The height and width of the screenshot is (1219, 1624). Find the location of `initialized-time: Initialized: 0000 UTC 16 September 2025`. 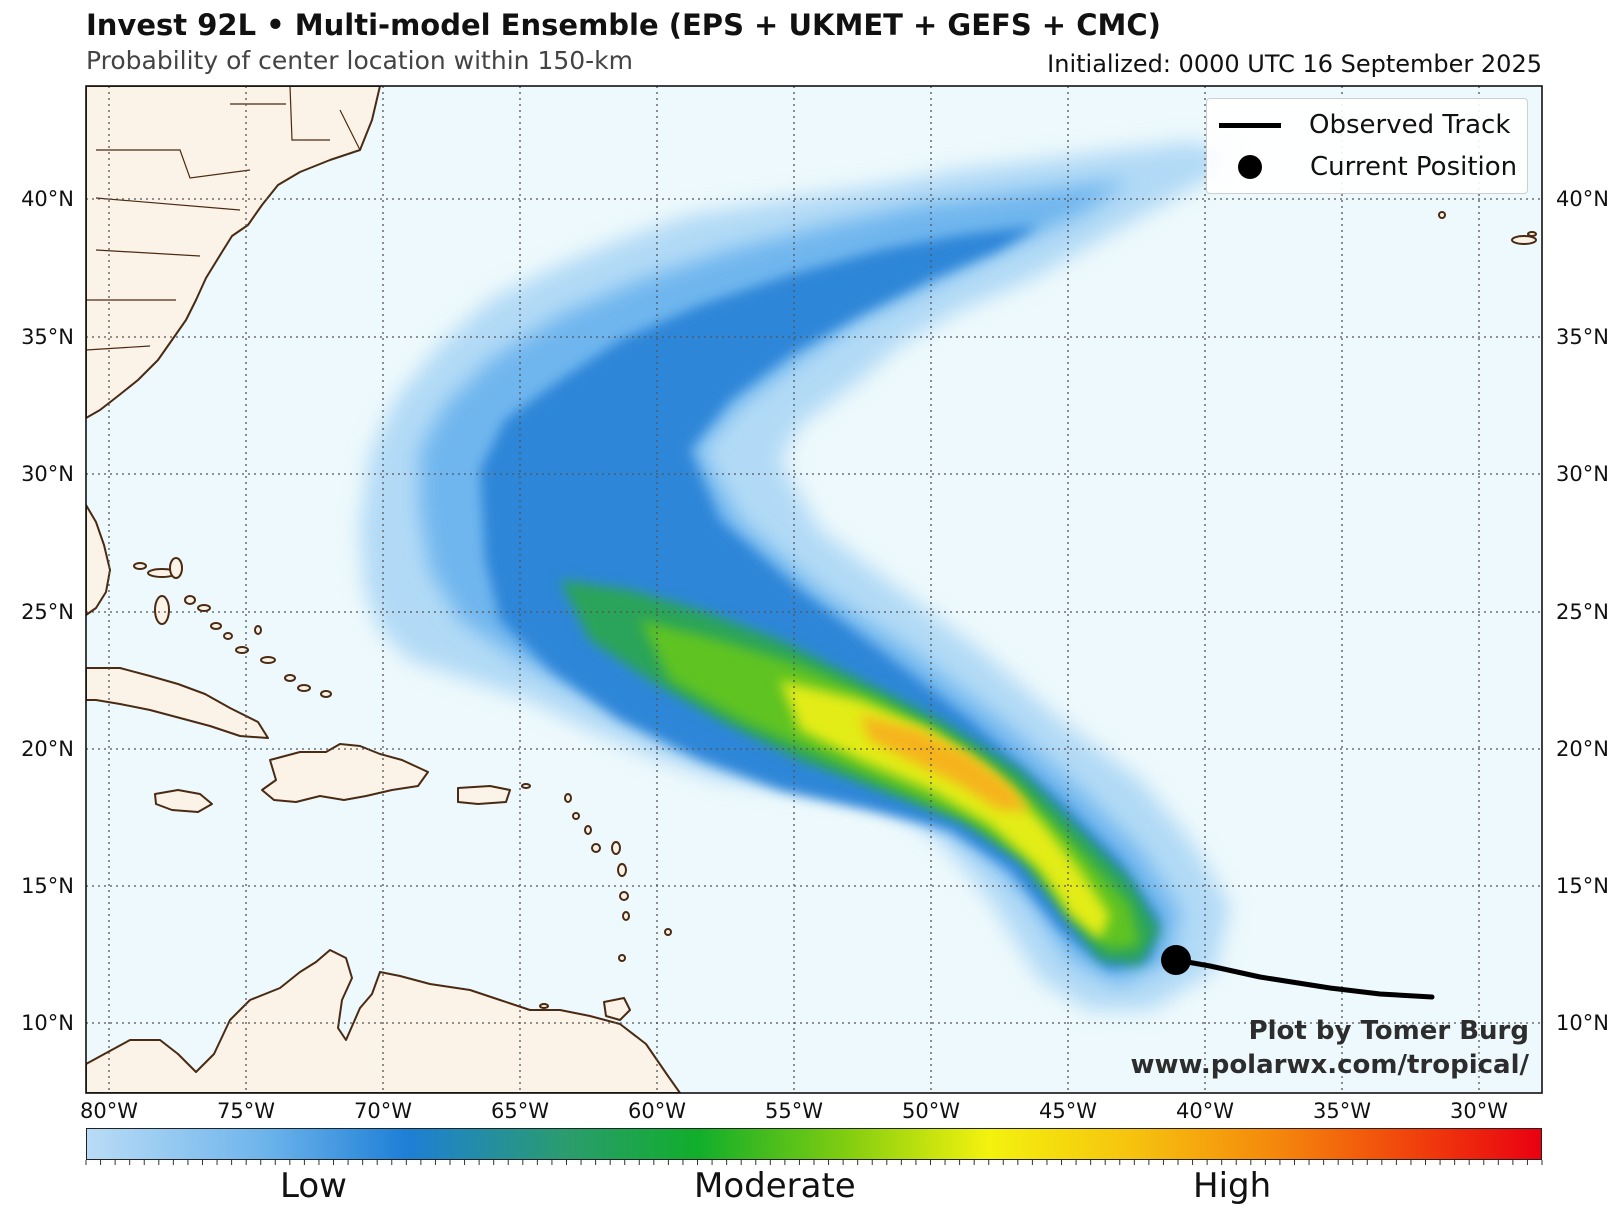

initialized-time: Initialized: 0000 UTC 16 September 2025 is located at coordinates (1294, 64).